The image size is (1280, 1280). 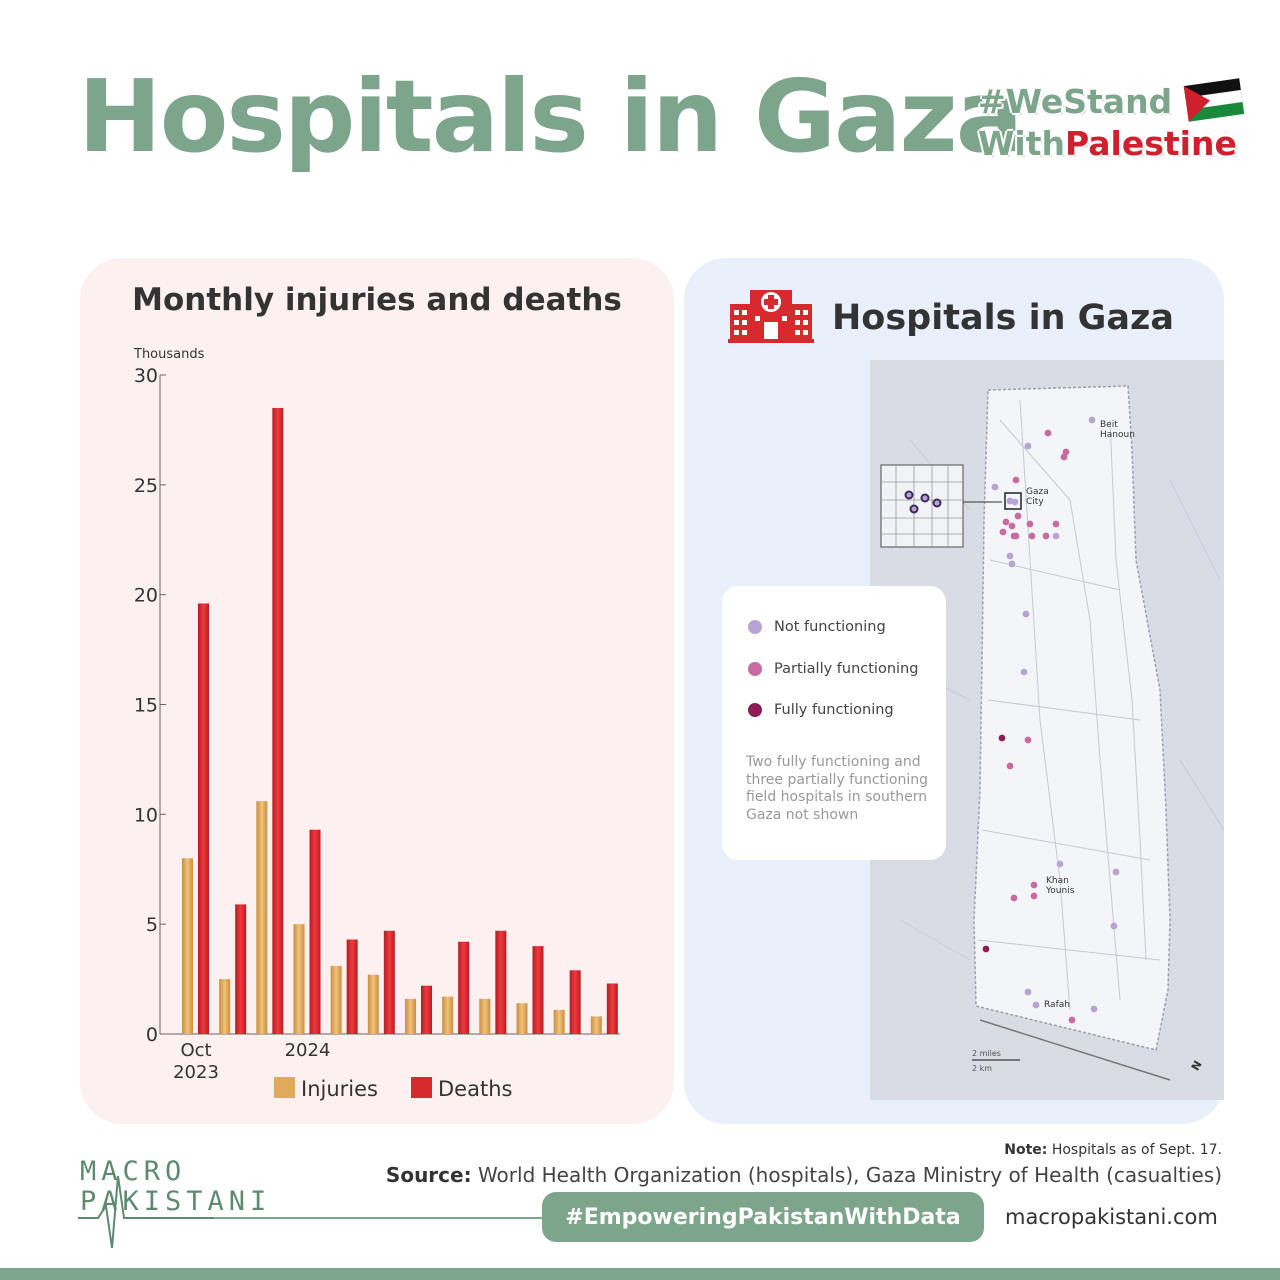 I want to click on map-place-label-1: Gaza City, so click(x=1037, y=497).